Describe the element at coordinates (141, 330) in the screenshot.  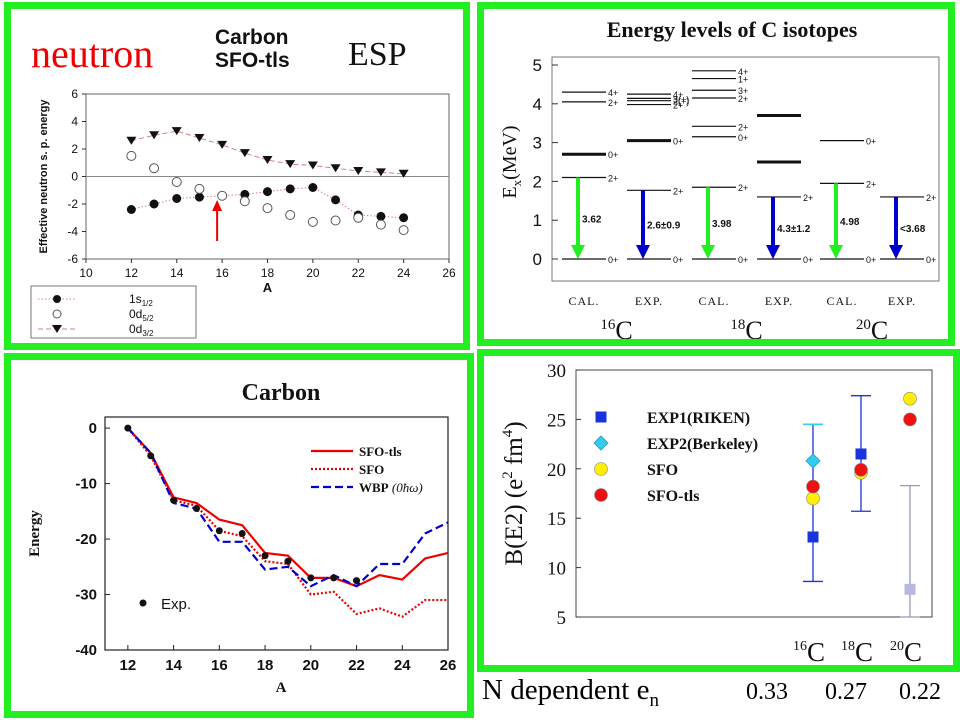
I see `legend-label: 0d3/2` at that location.